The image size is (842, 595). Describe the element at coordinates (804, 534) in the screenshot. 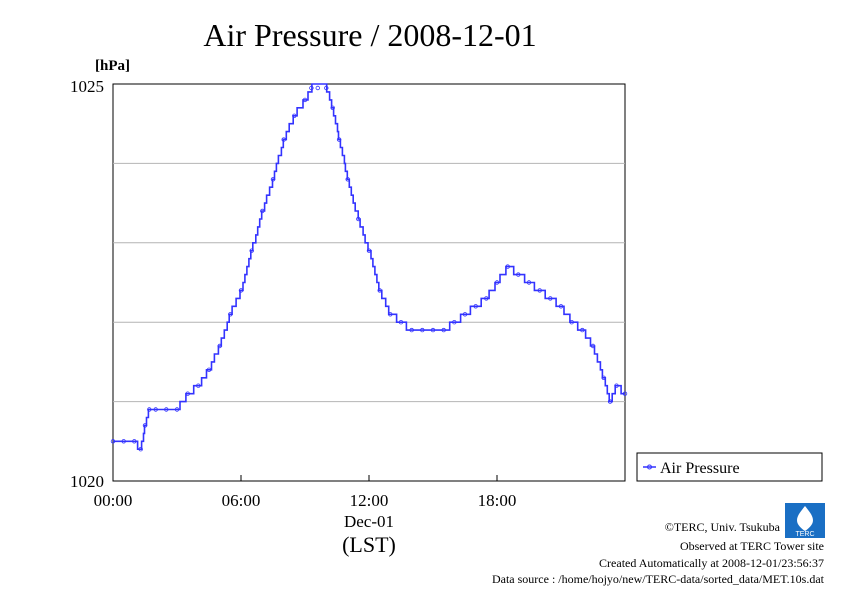

I see `logo-text: TERC` at that location.